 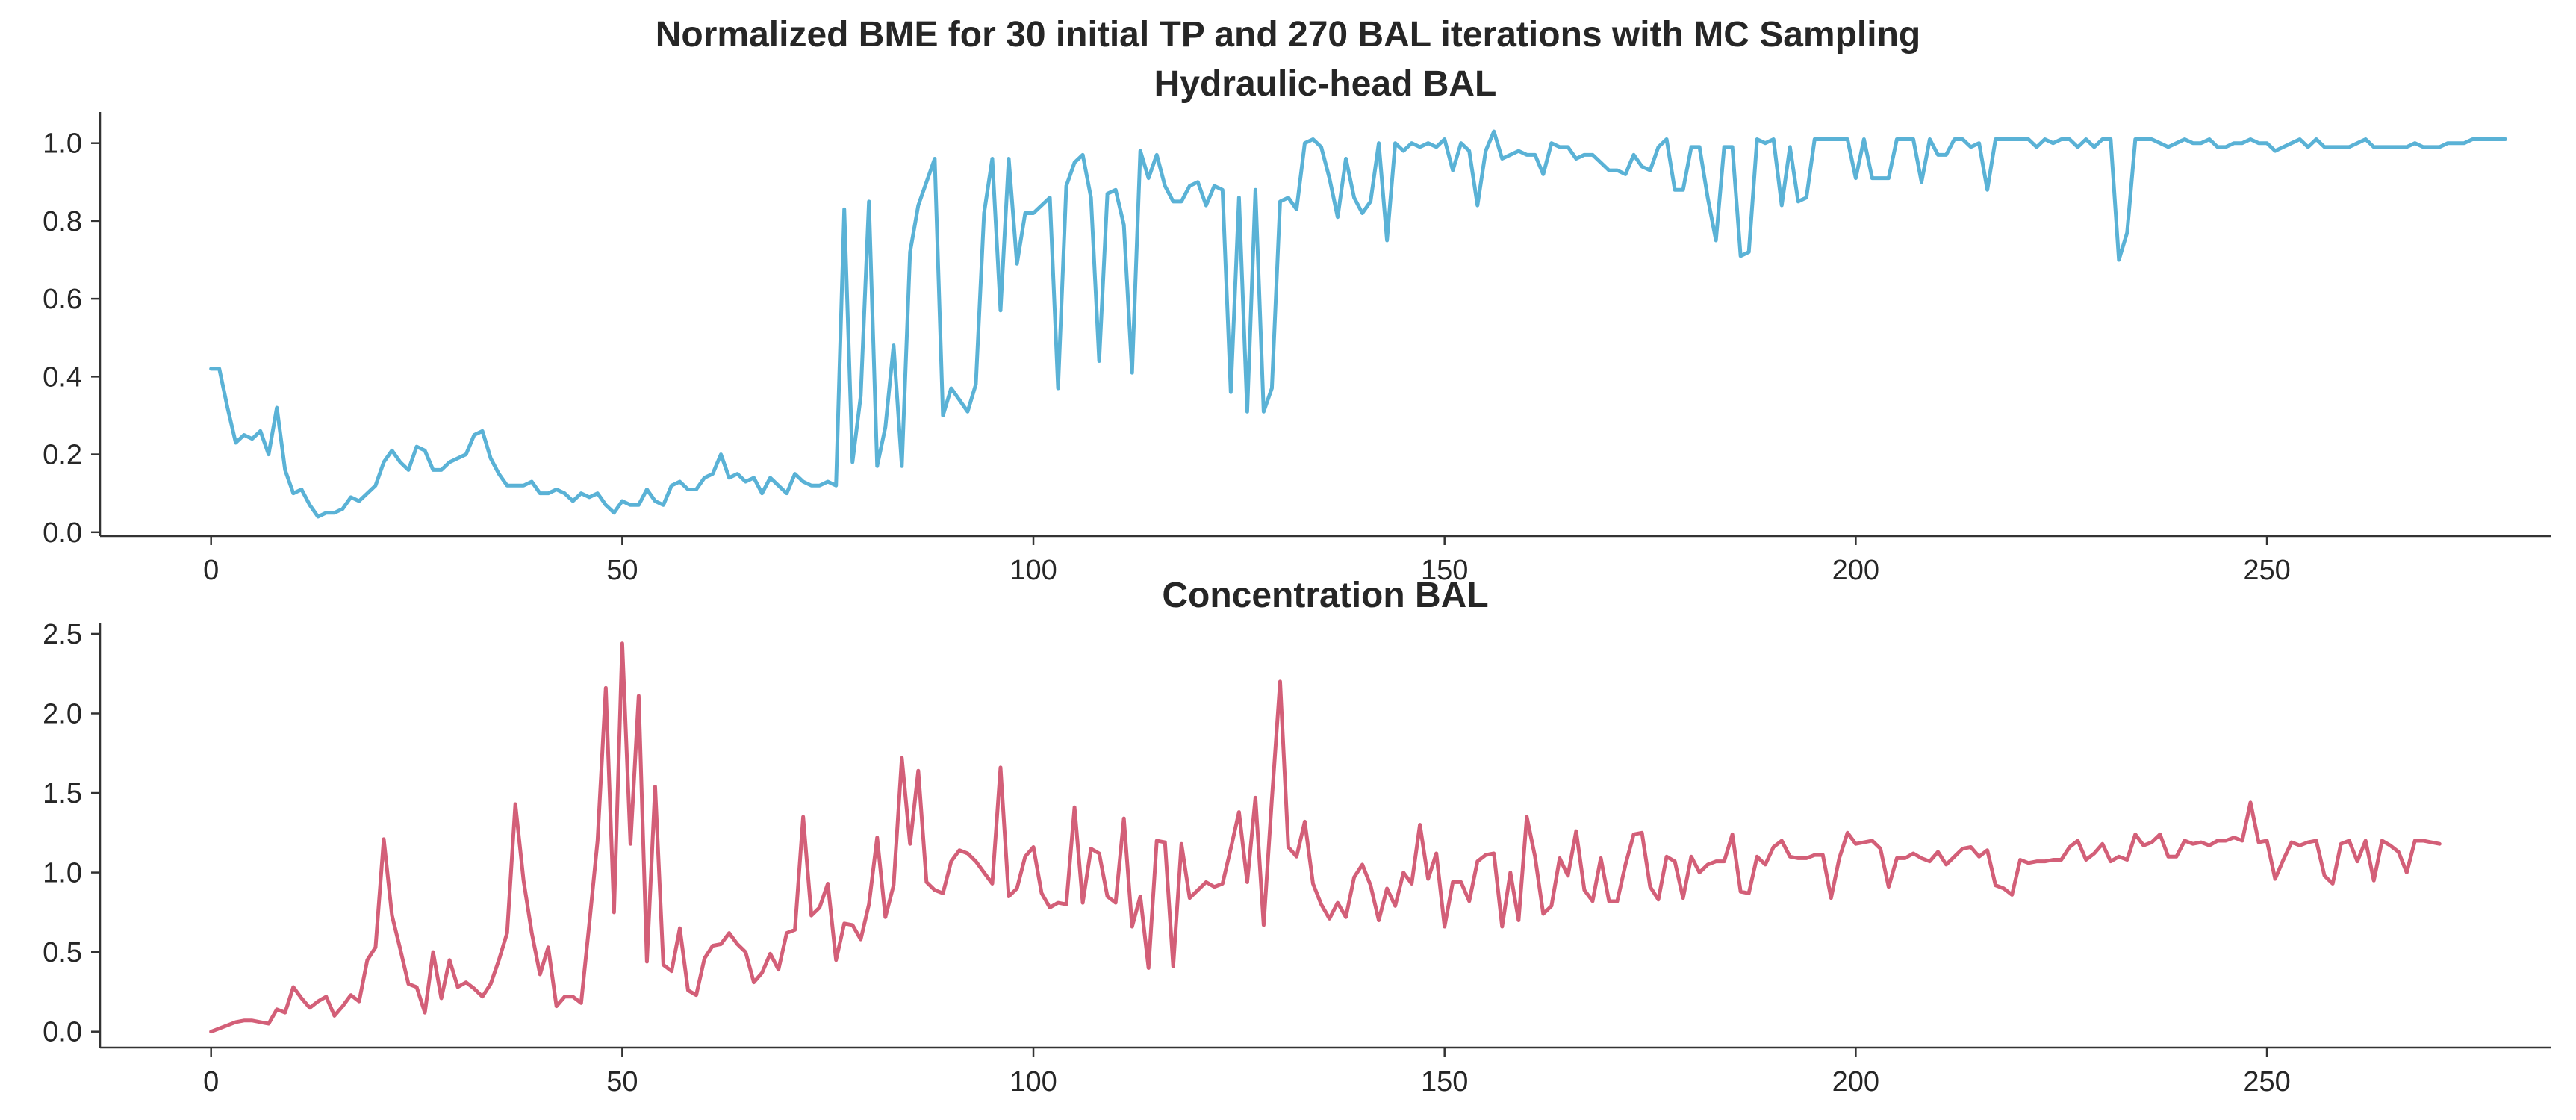 I want to click on hydraulic-head-x-tick-label: 100, so click(x=1033, y=570).